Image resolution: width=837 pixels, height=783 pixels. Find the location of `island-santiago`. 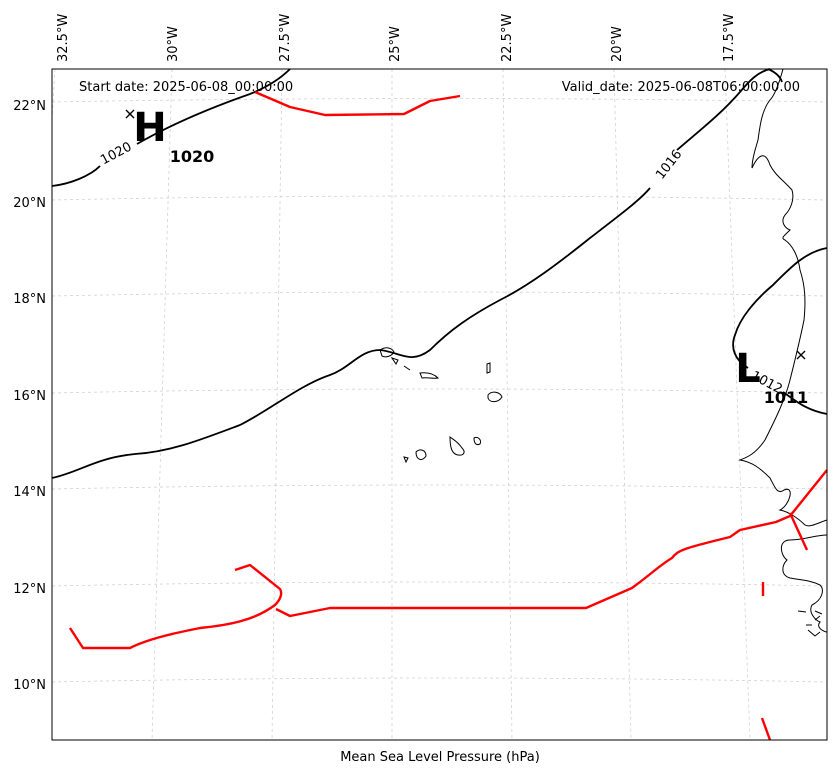

island-santiago is located at coordinates (457, 446).